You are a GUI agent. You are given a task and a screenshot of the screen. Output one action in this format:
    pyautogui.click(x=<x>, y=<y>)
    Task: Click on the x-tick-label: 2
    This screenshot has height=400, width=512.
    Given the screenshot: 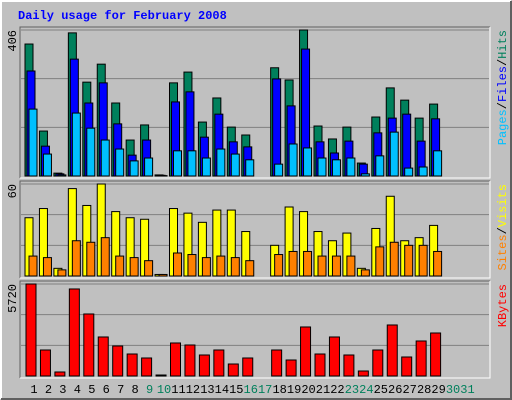 What is the action you would take?
    pyautogui.click(x=48, y=390)
    